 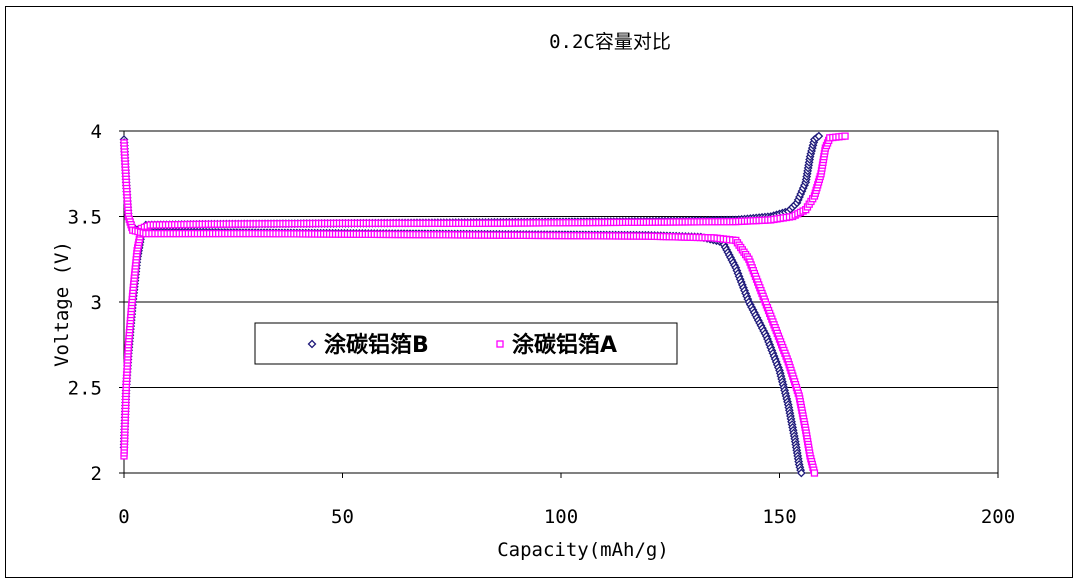 What do you see at coordinates (564, 345) in the screenshot?
I see `legend-label: 涂碳铝箔A` at bounding box center [564, 345].